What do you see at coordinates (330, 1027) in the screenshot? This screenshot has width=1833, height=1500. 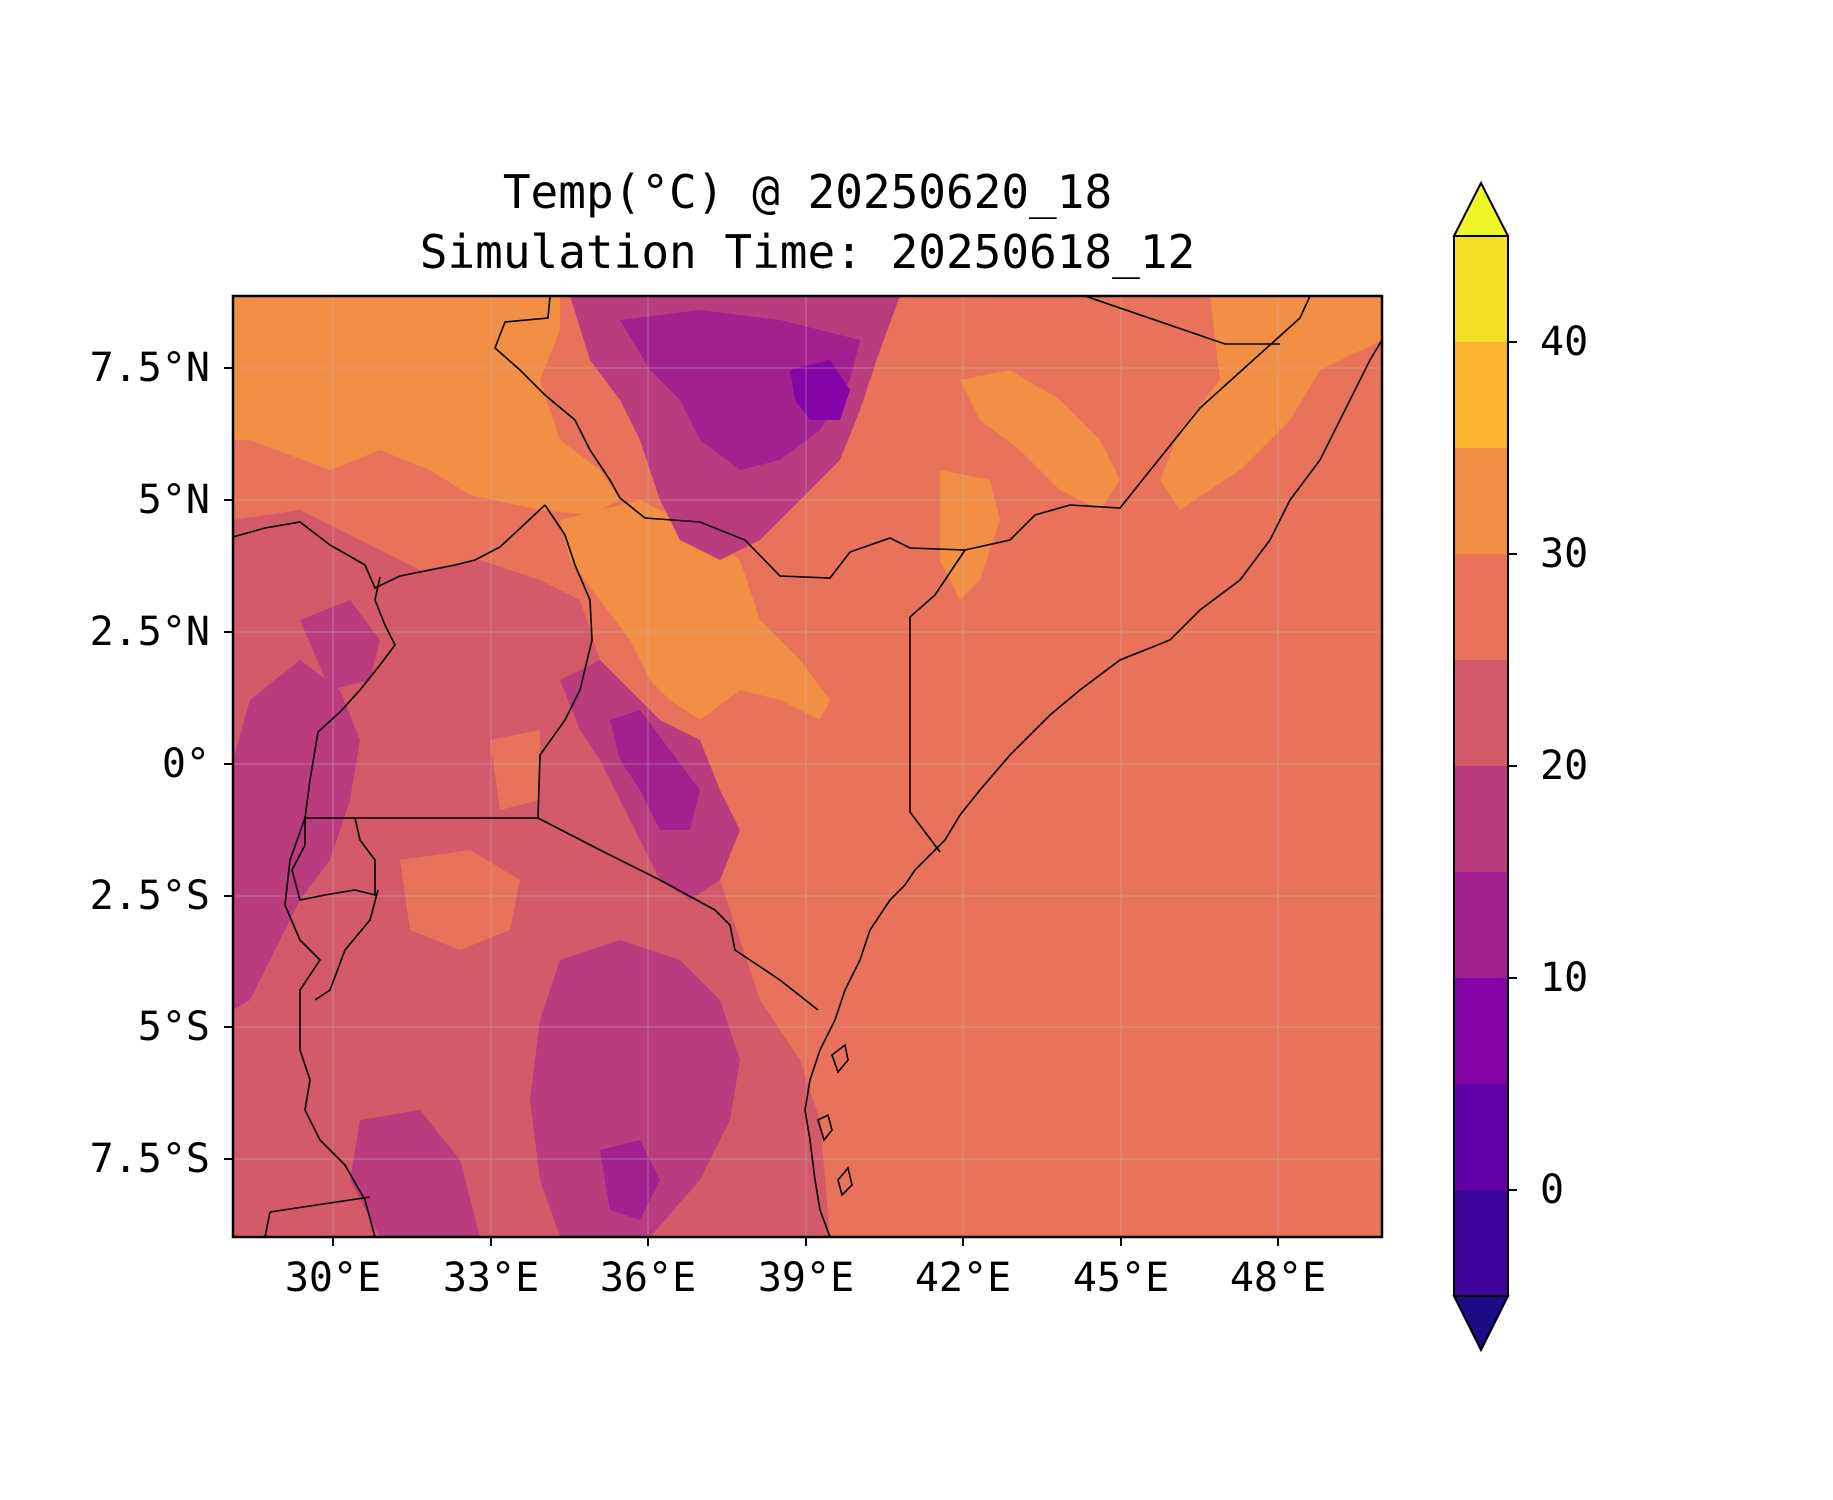 I see `border-tanzania-west` at bounding box center [330, 1027].